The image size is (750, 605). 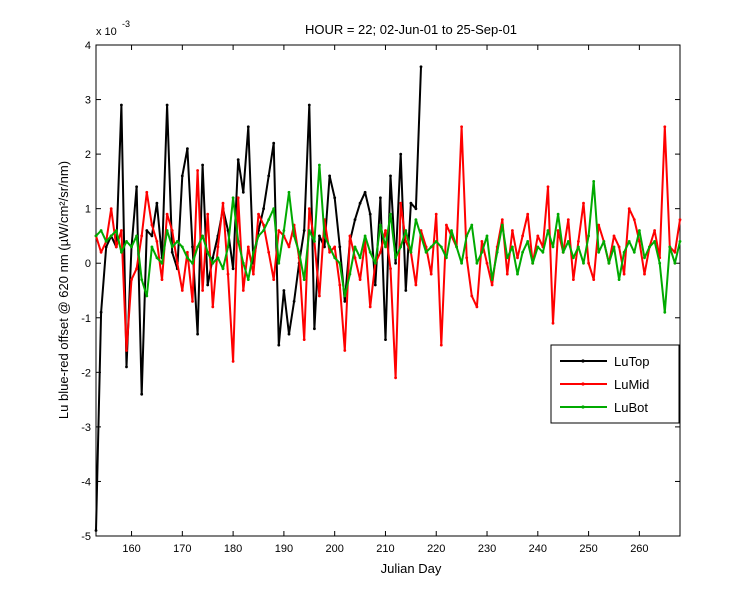 What do you see at coordinates (583, 361) in the screenshot?
I see `legend-marker` at bounding box center [583, 361].